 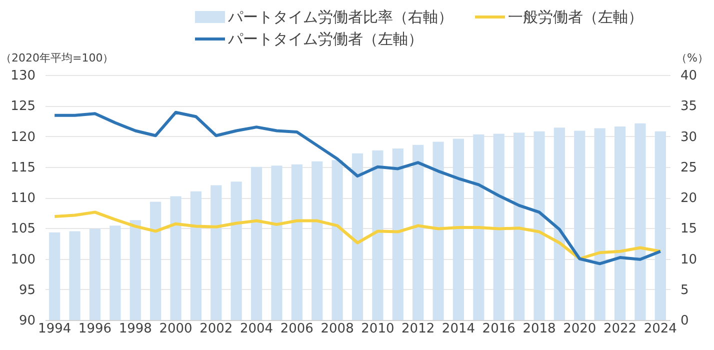 What do you see at coordinates (27, 290) in the screenshot?
I see `y-tick-label: 95` at bounding box center [27, 290].